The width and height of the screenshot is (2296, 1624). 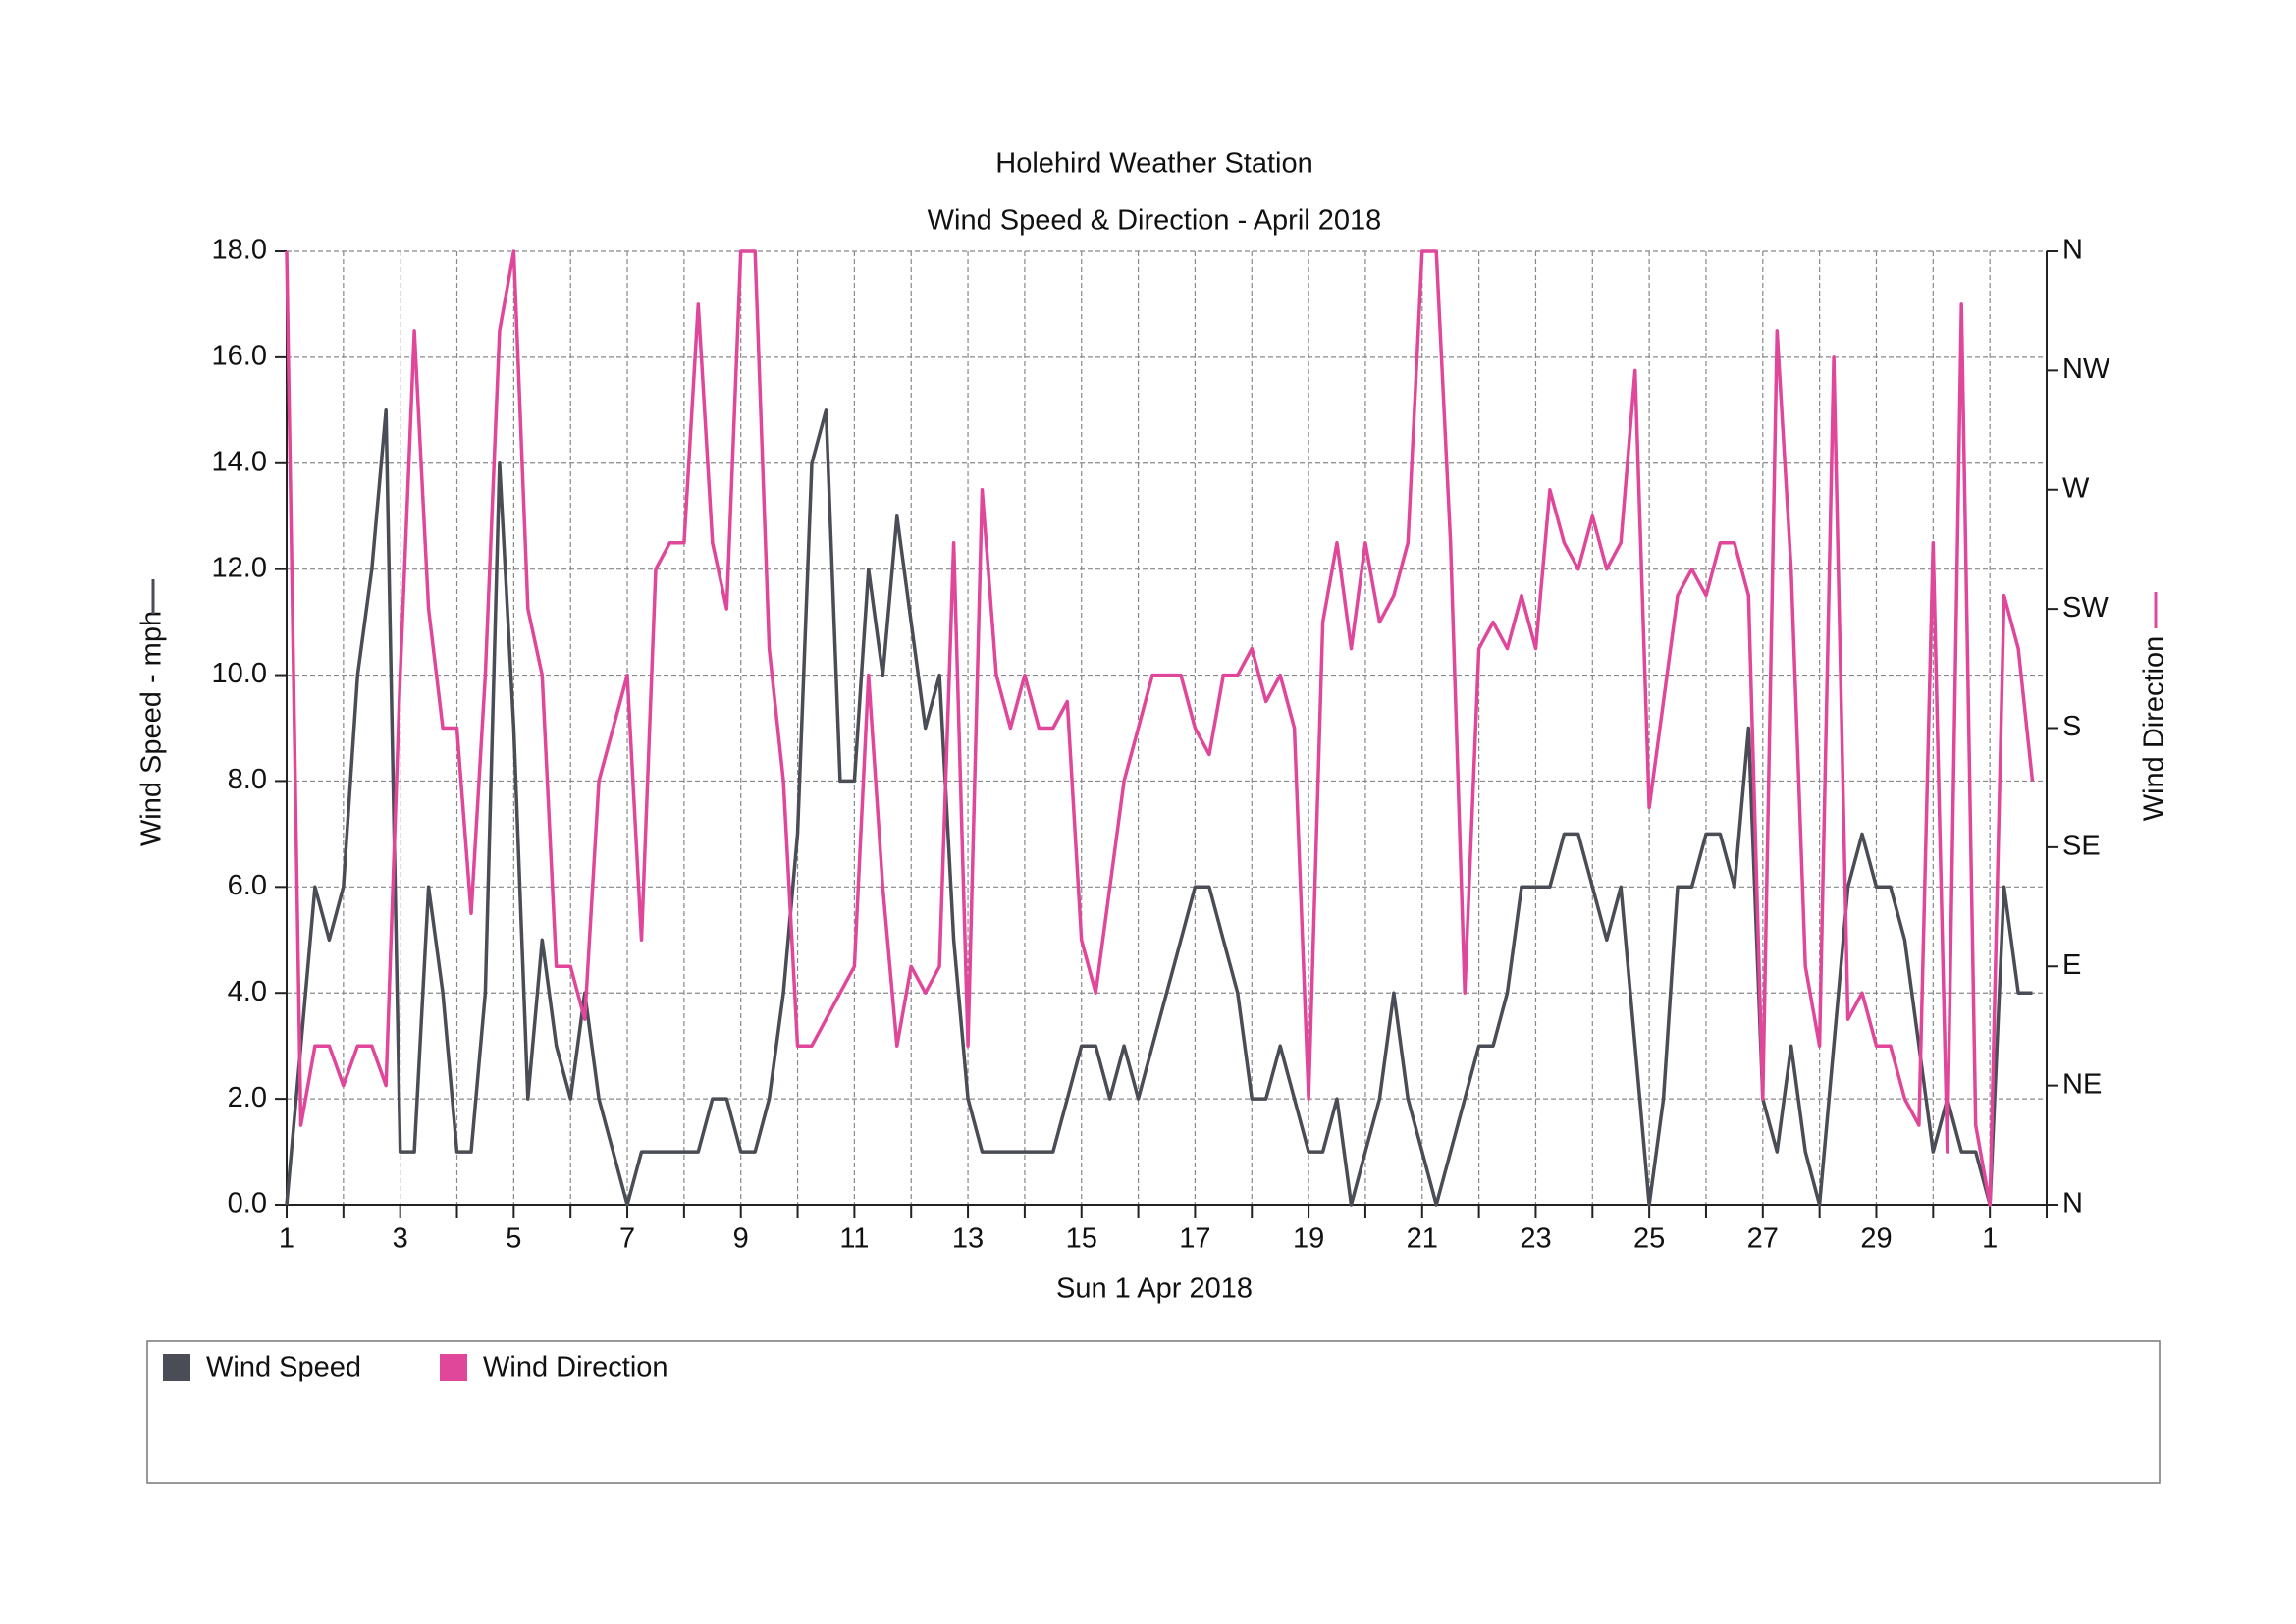 I want to click on y-tick-label: 18.0, so click(x=239, y=250).